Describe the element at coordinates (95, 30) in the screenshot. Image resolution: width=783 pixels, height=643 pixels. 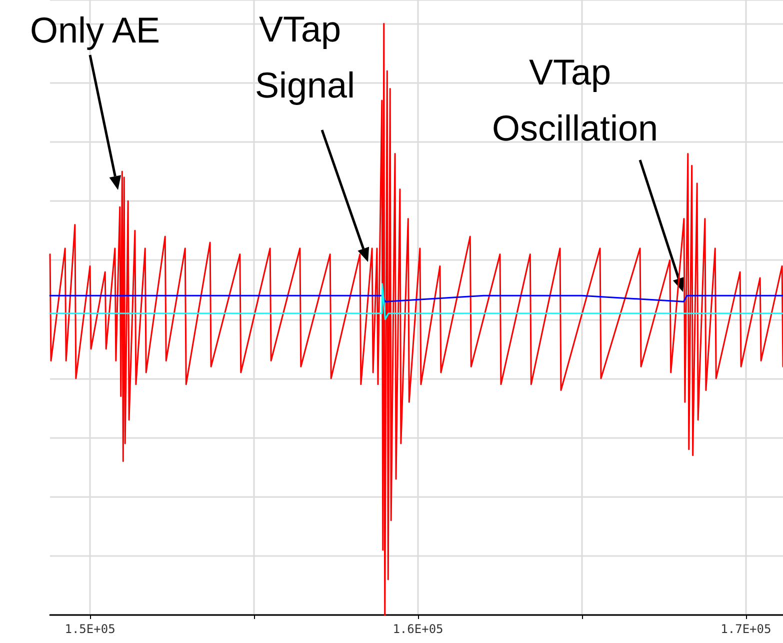
I see `annotation: Only AE` at that location.